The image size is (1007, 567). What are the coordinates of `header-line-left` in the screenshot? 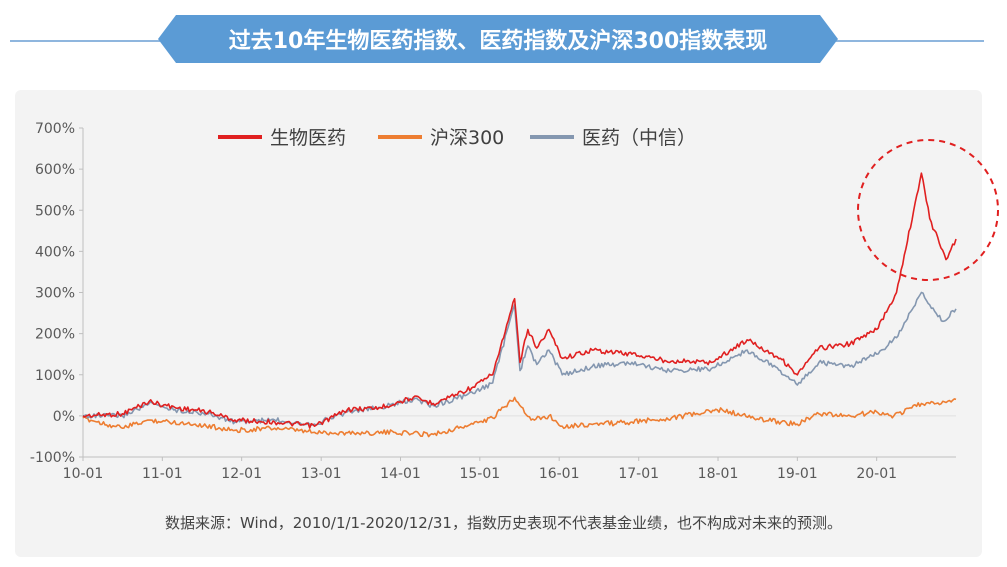 It's located at (85, 41).